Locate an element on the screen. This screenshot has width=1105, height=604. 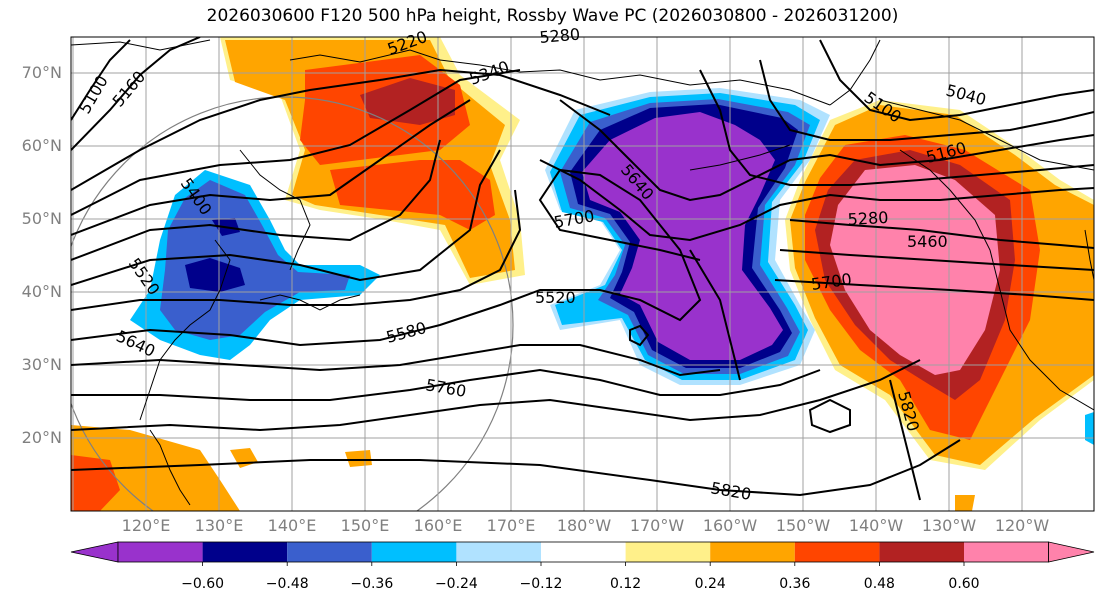
lon-label: 170°E is located at coordinates (511, 525).